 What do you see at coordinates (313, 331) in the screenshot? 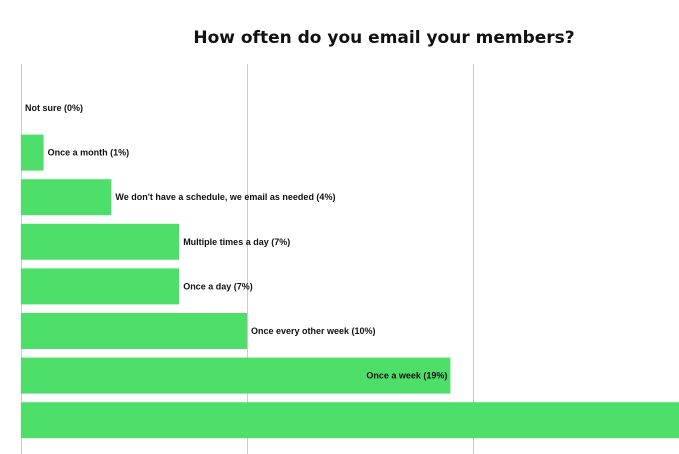
I see `bar-label: Once every other week (10%)` at bounding box center [313, 331].